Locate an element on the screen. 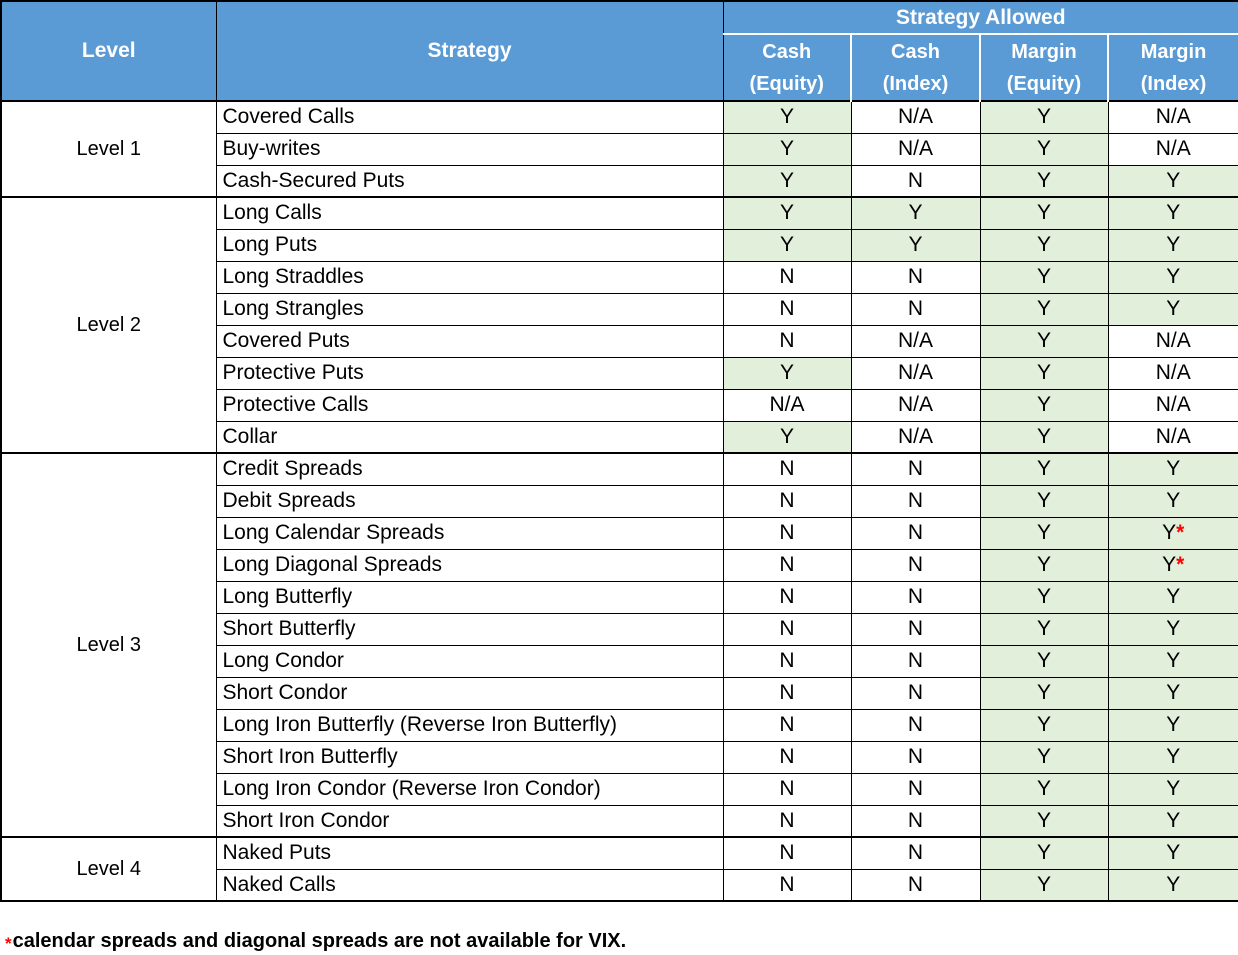 The width and height of the screenshot is (1238, 955). column-header-level: Level is located at coordinates (108, 51).